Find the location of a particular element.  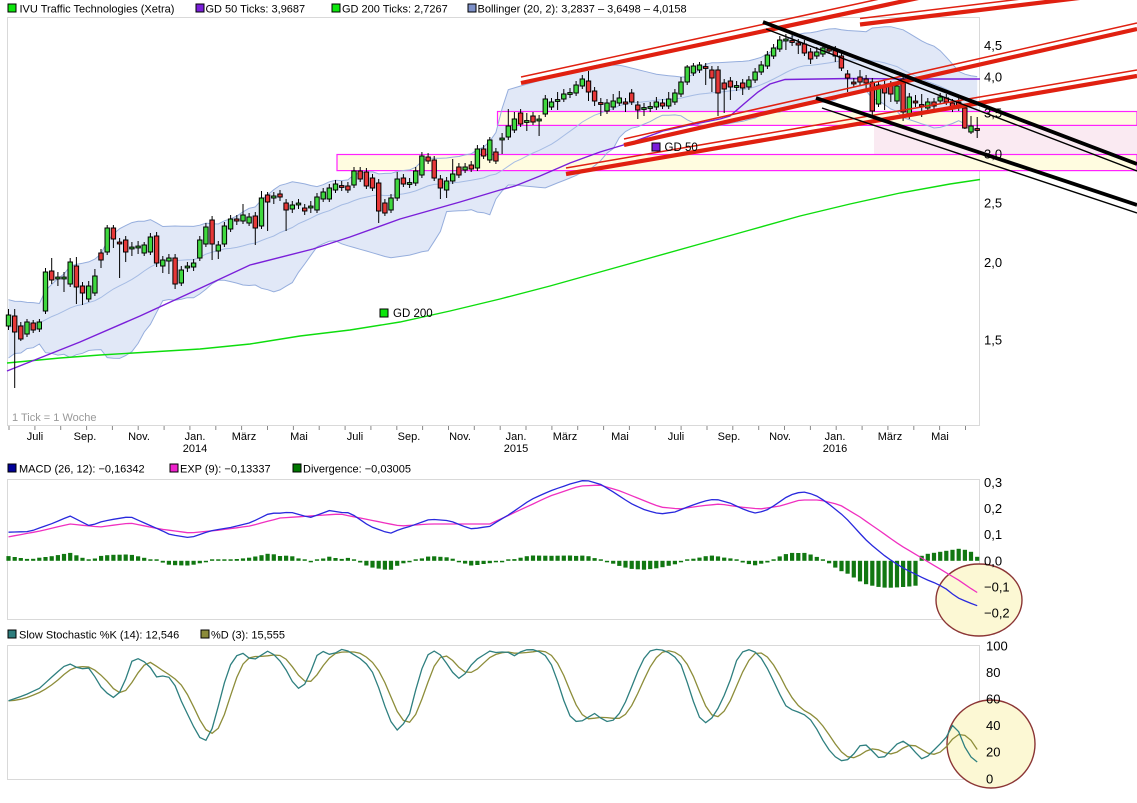

svg-text: 1,5 is located at coordinates (993, 339).